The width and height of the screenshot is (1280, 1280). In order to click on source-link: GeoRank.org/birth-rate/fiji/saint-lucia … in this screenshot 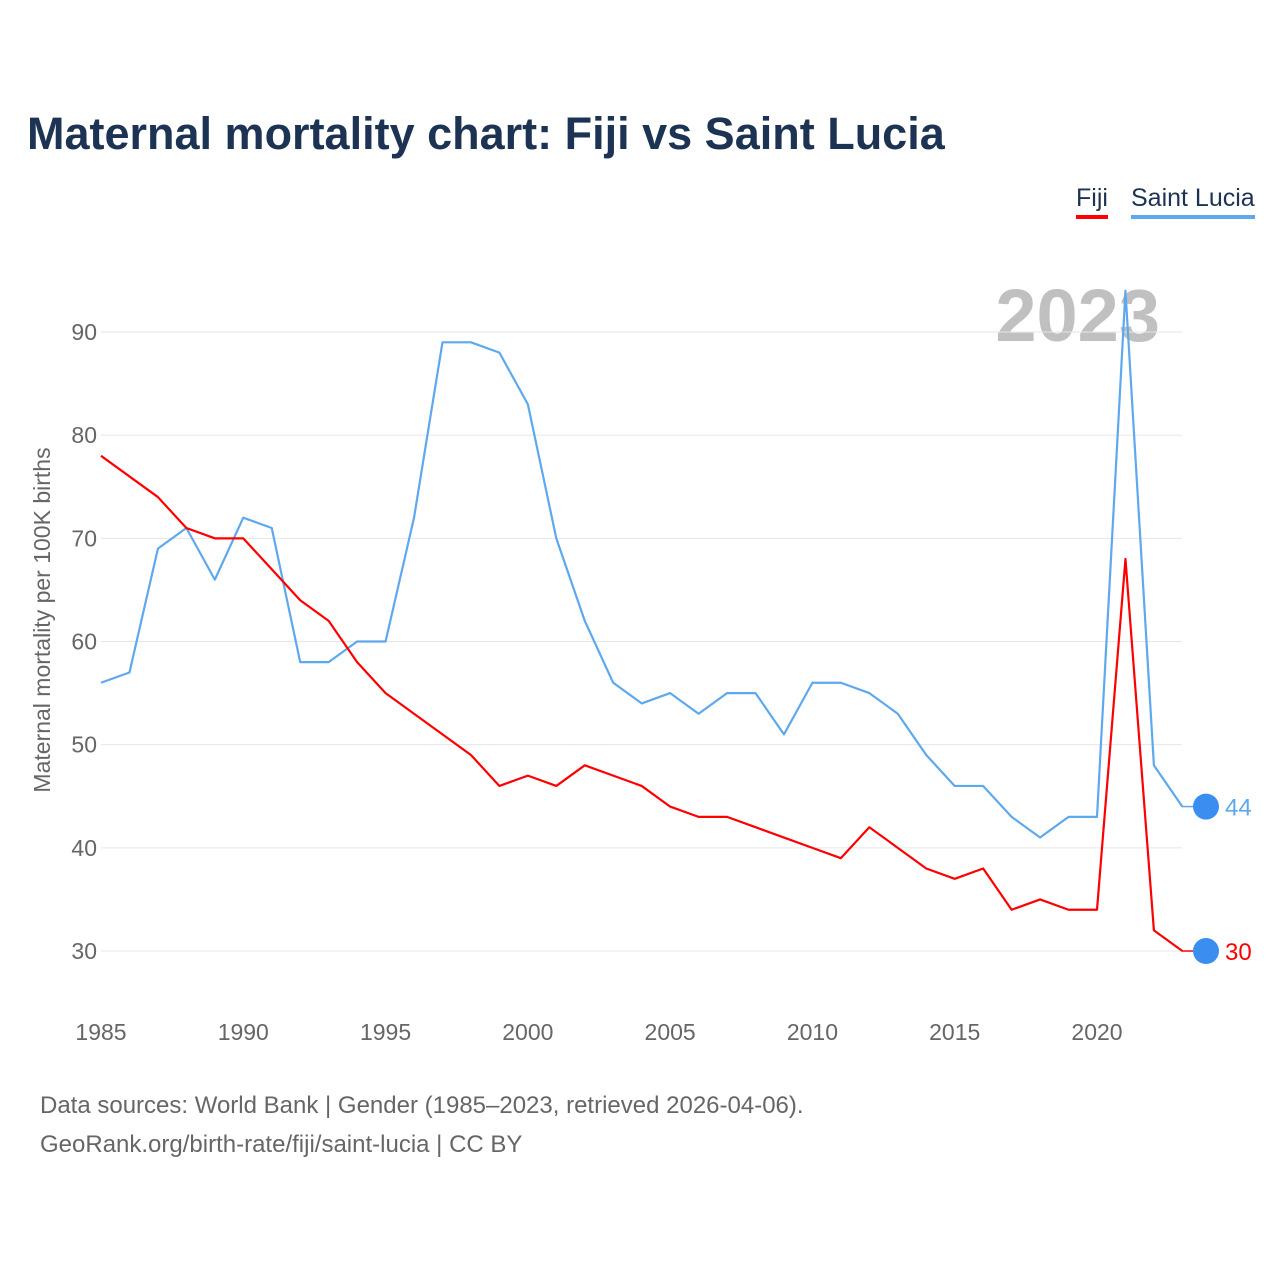, I will do `click(281, 1144)`.